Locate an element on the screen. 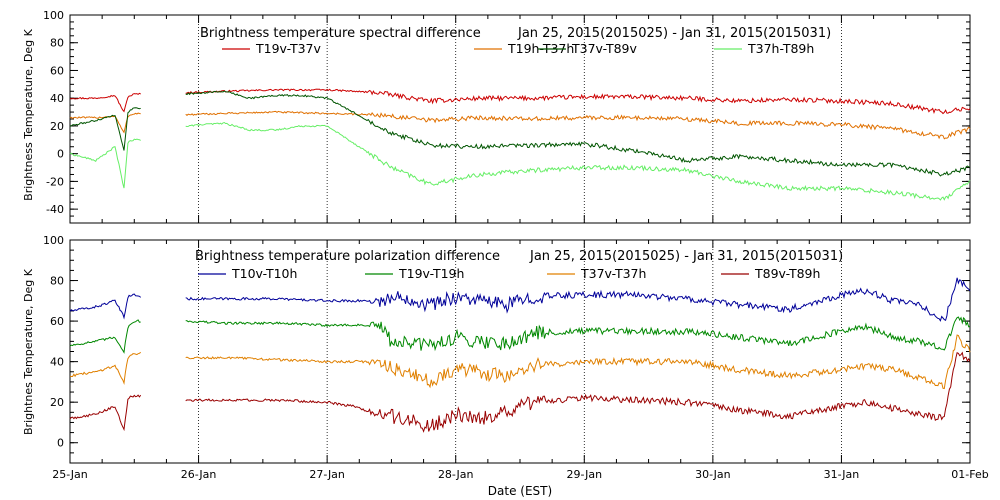  series-line-t19h-t37h is located at coordinates (520, 125).